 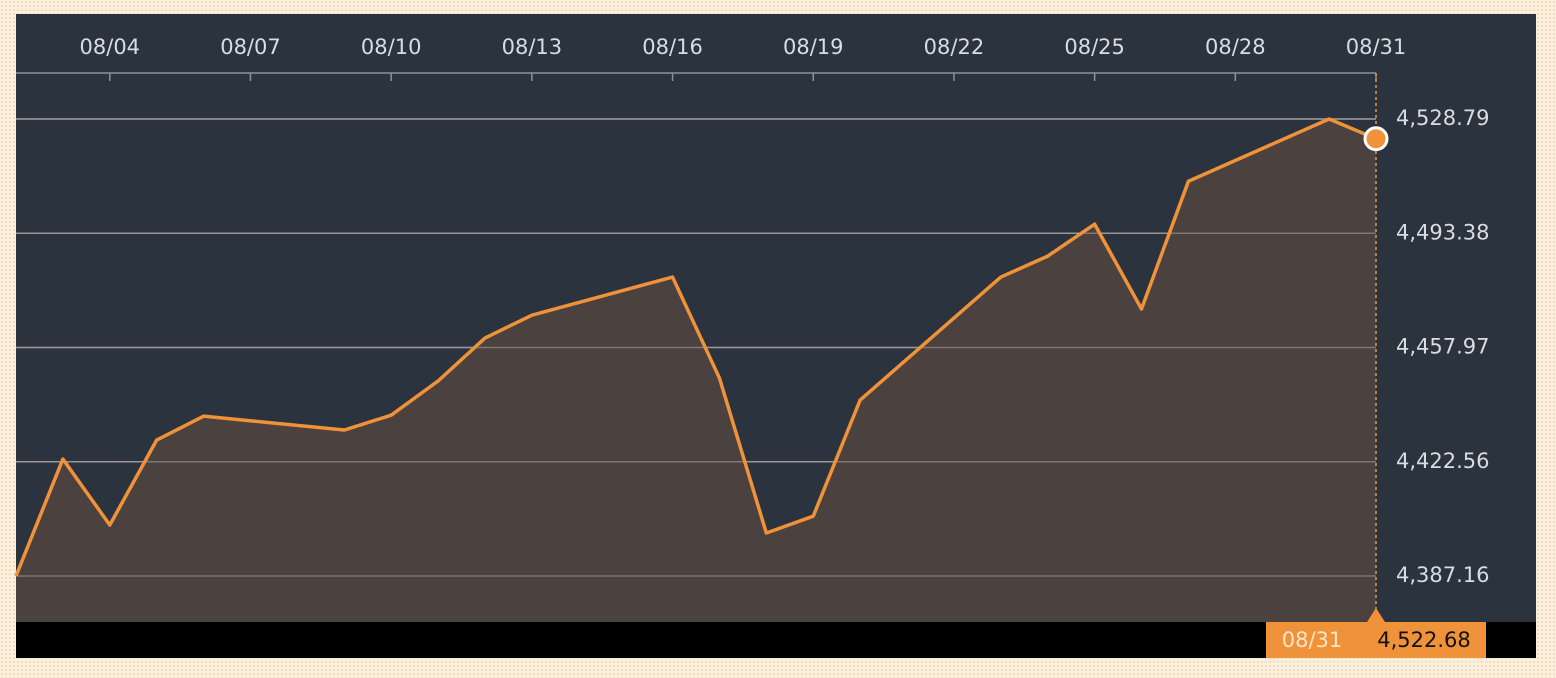 What do you see at coordinates (1094, 47) in the screenshot?
I see `x-tick-label: 08/25` at bounding box center [1094, 47].